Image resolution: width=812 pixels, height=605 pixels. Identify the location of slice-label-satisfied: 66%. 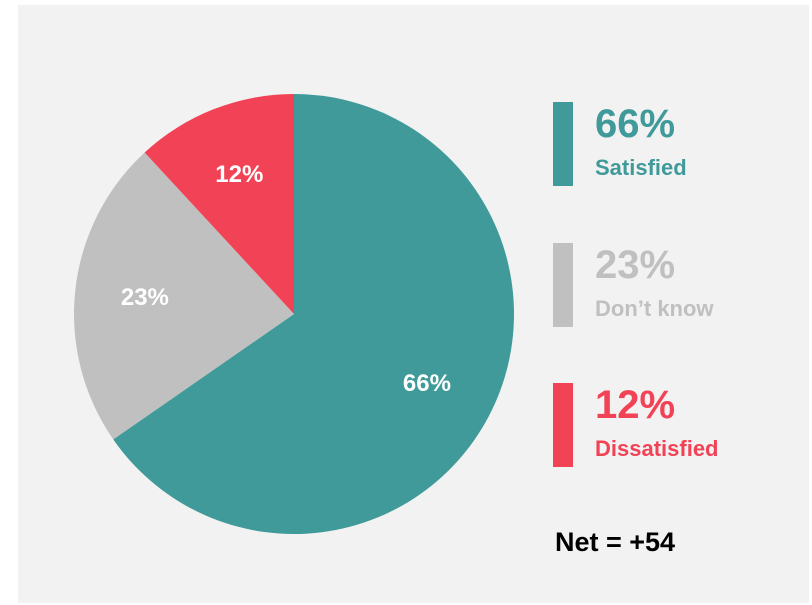
(427, 383).